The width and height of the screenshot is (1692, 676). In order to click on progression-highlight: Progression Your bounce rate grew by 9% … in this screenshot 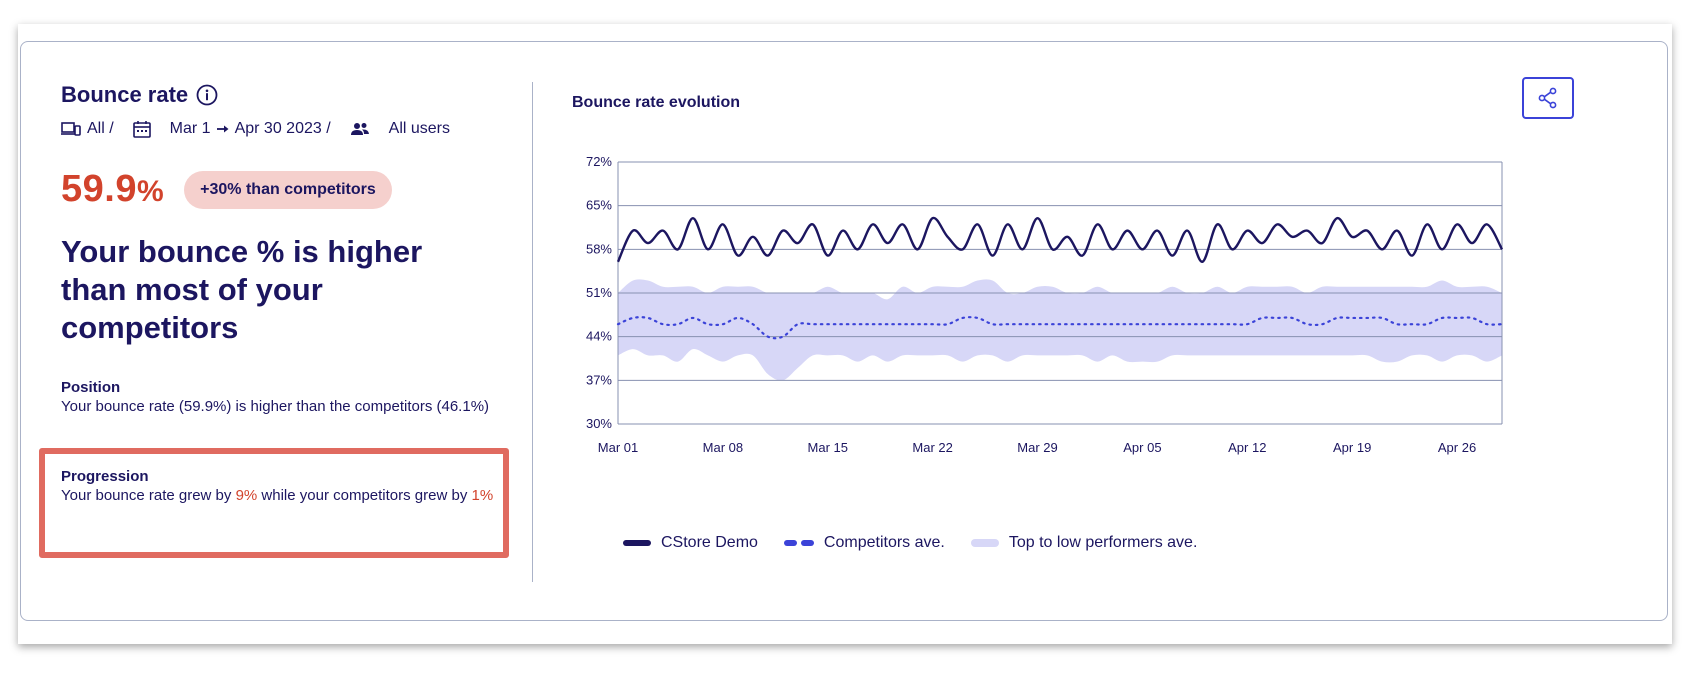, I will do `click(274, 503)`.